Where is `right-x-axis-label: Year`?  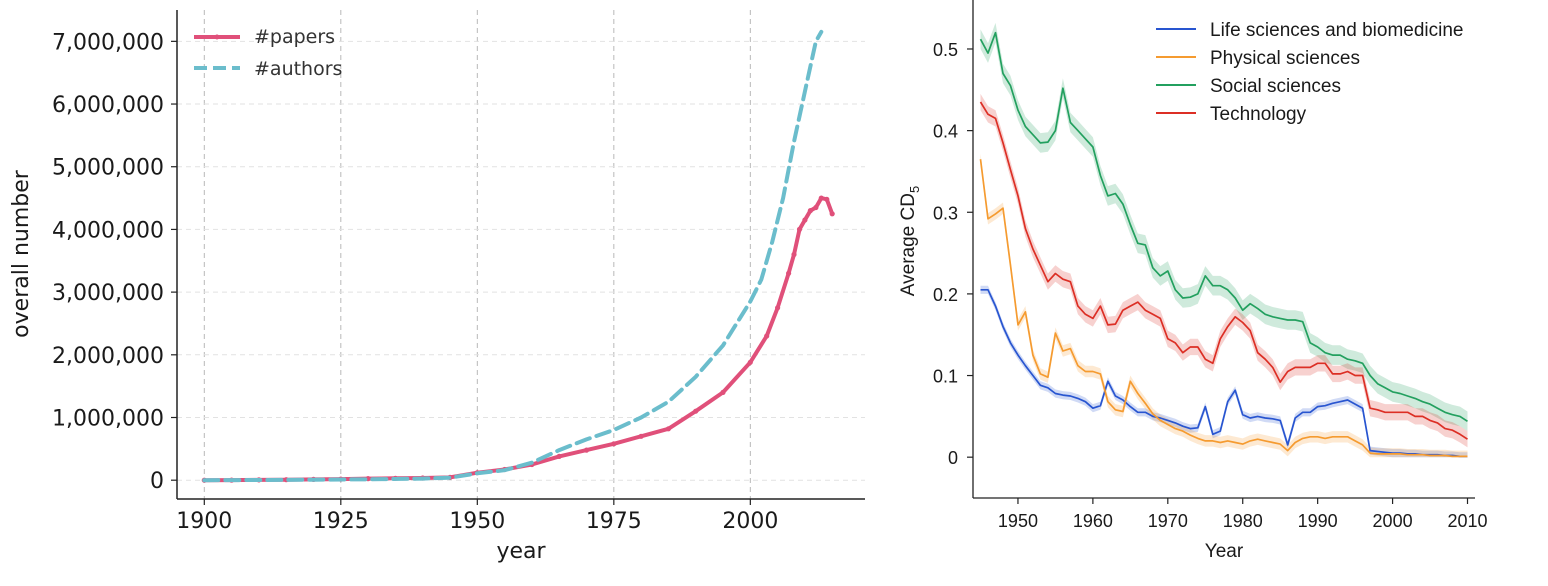
right-x-axis-label: Year is located at coordinates (1224, 551).